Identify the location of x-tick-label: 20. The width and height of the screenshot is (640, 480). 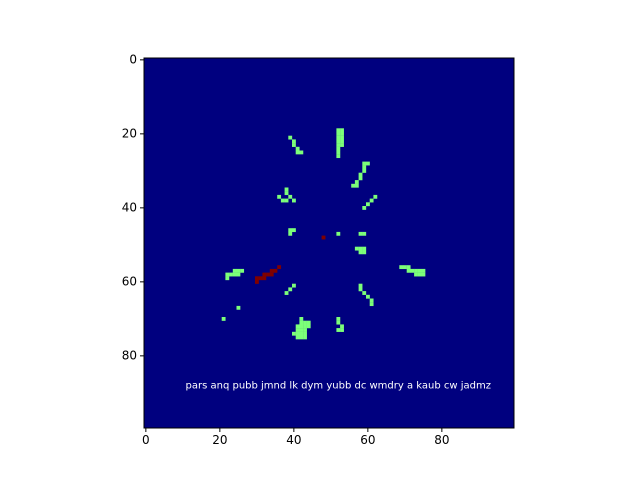
(219, 440).